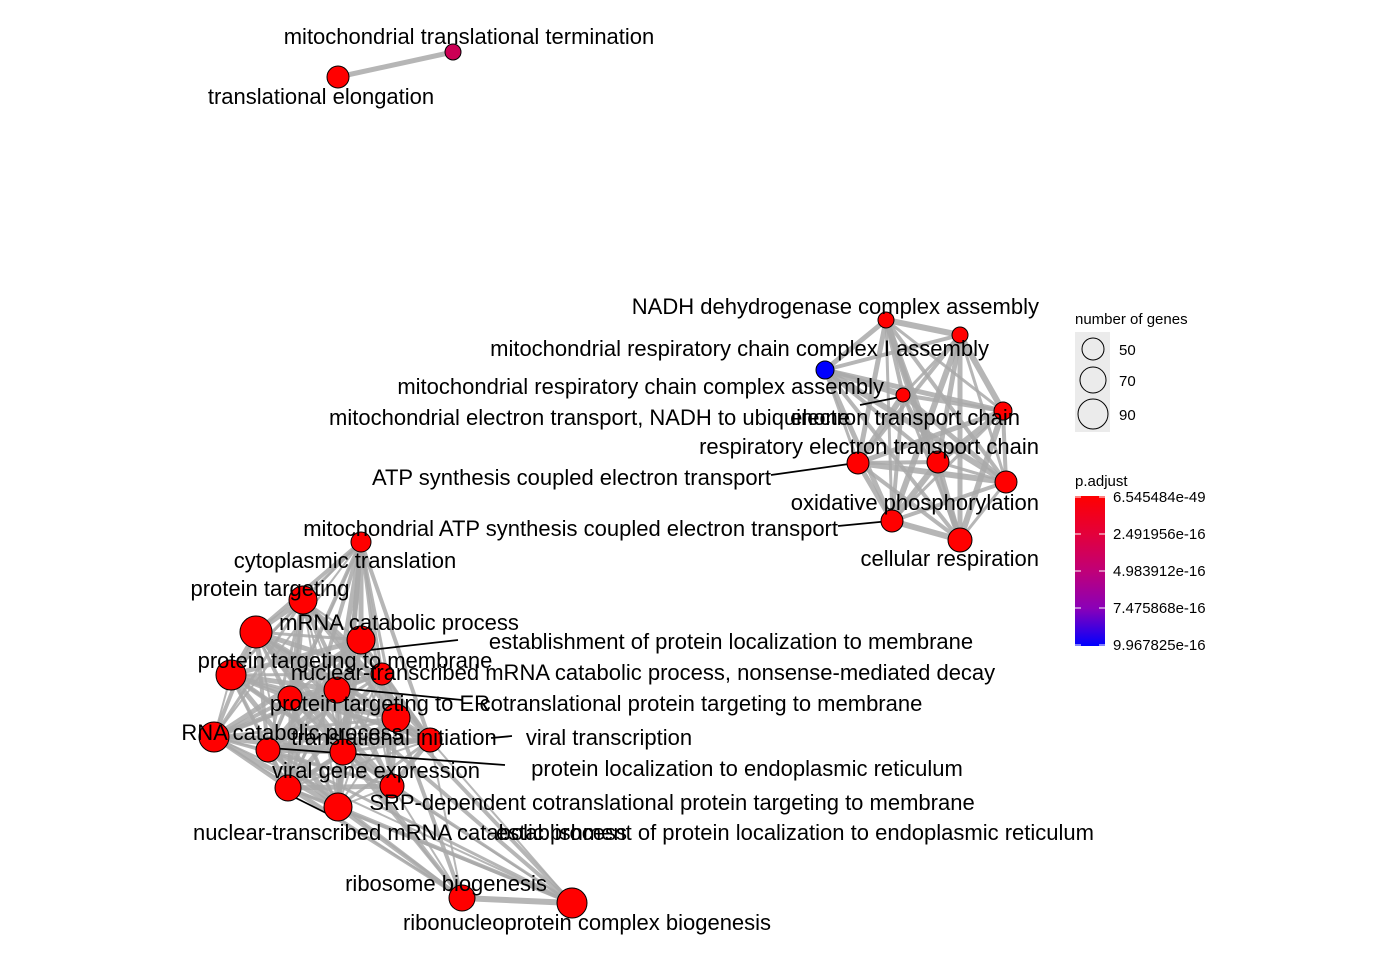 This screenshot has height=960, width=1400. I want to click on node-trans-init, so click(396, 718).